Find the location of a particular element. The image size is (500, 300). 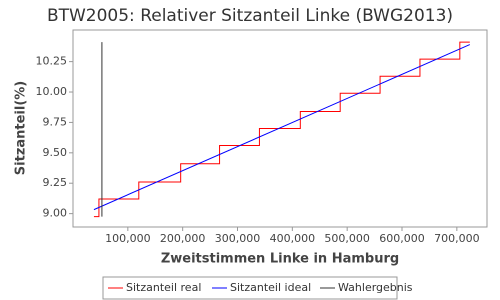

x-tick-label: 300,000 is located at coordinates (238, 238).